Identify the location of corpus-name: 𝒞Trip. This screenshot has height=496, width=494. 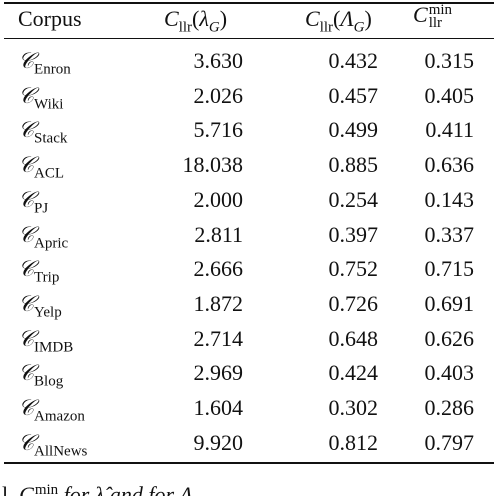
(38, 270).